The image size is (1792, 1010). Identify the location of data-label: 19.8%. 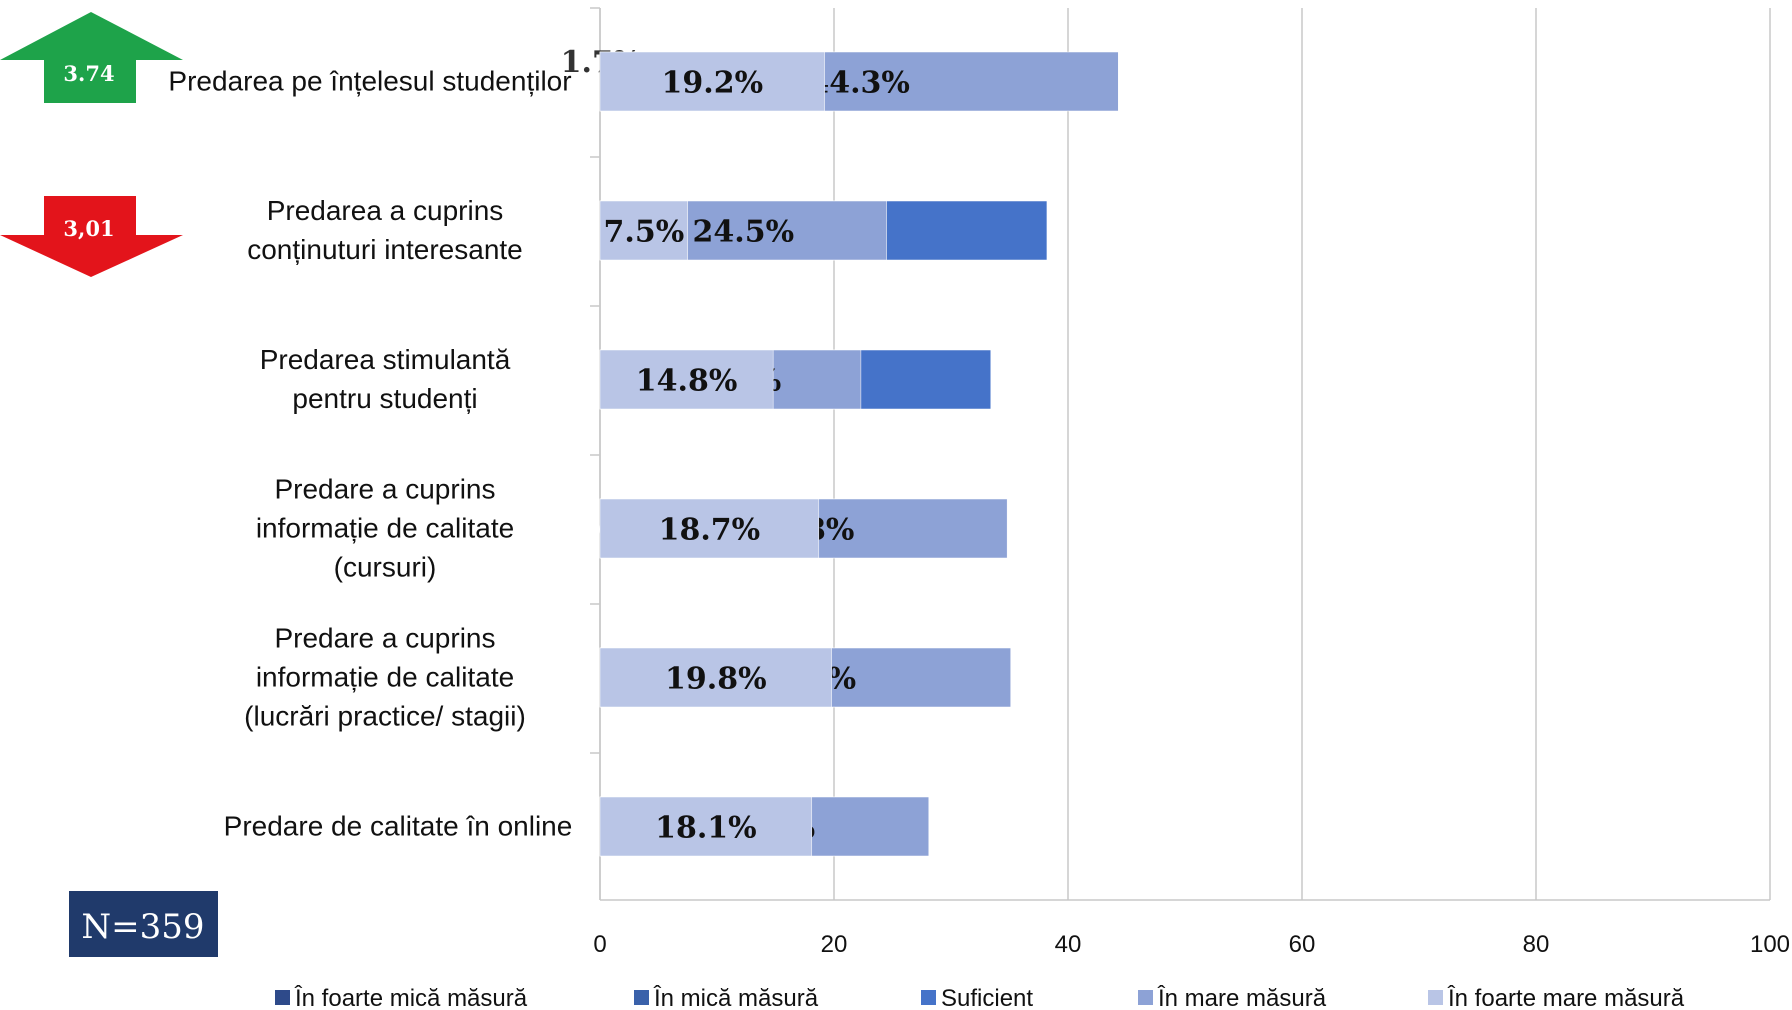
(716, 679).